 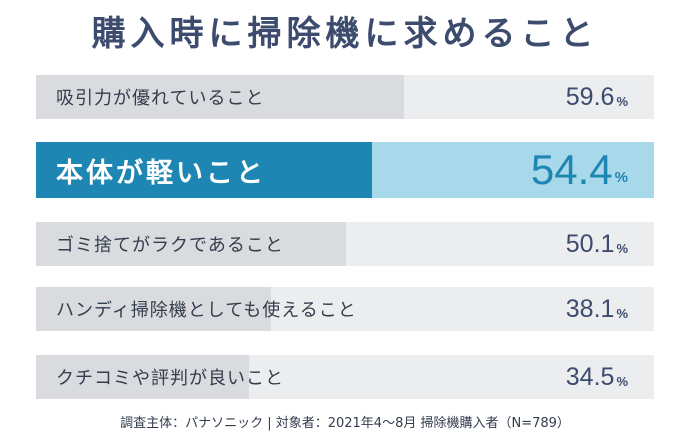 I want to click on data-label: 50.1%, so click(x=597, y=244).